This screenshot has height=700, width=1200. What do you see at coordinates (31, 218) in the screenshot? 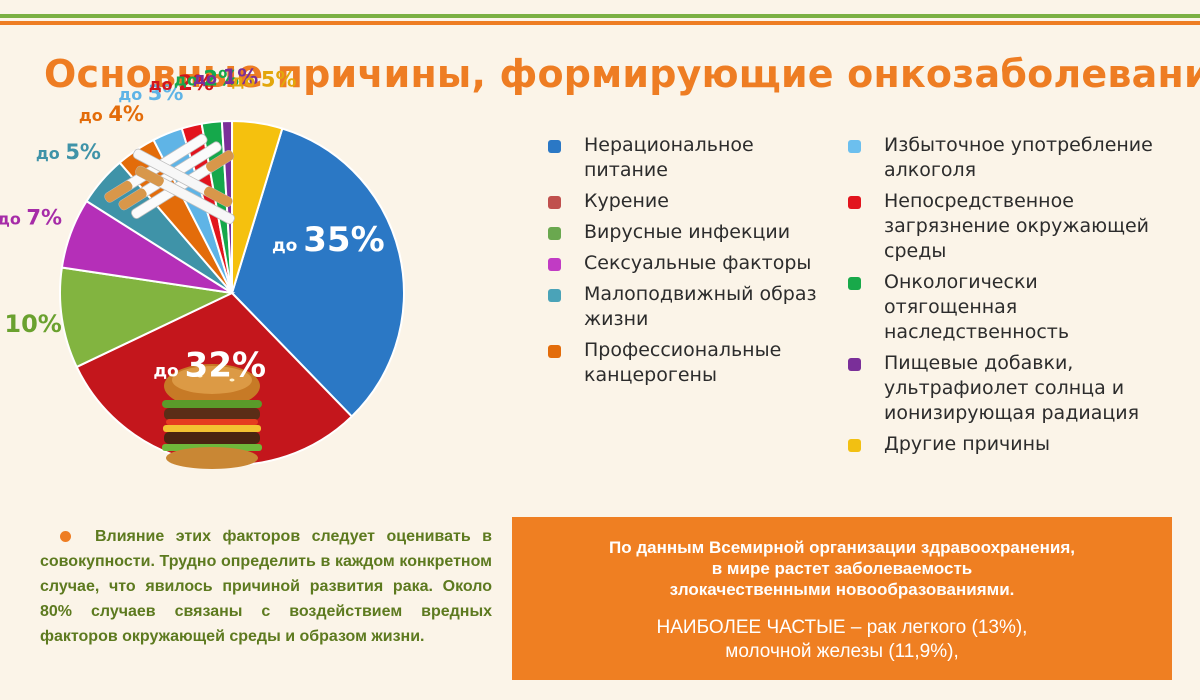
I see `pie-label-3: до 7%` at bounding box center [31, 218].